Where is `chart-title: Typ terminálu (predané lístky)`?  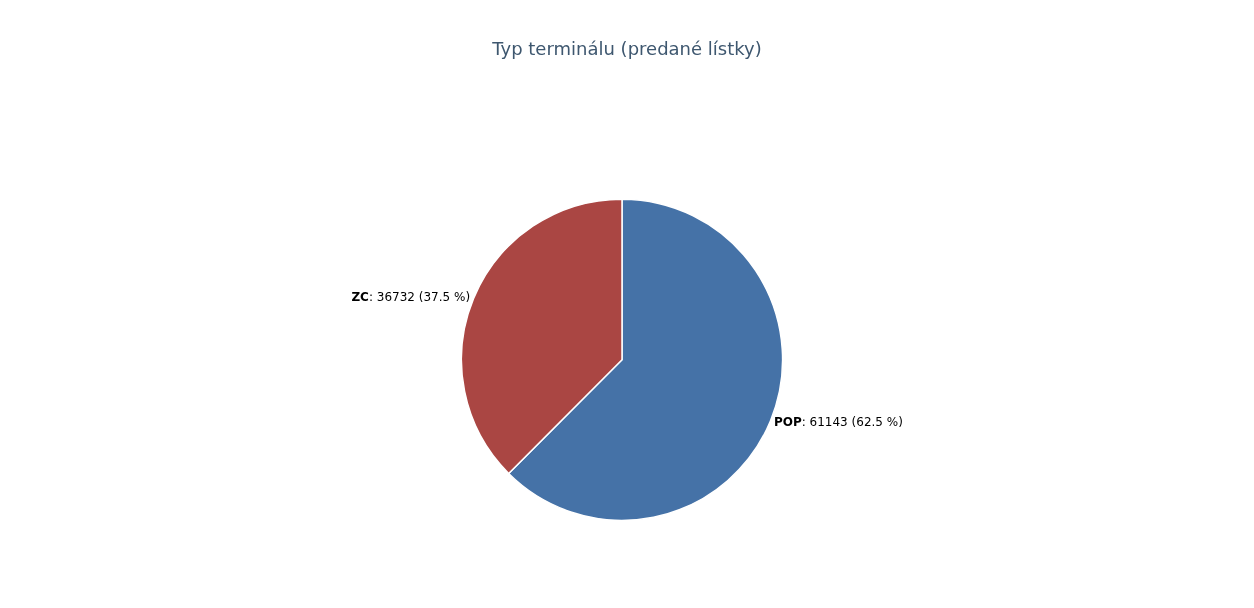
chart-title: Typ terminálu (predané lístky) is located at coordinates (626, 49).